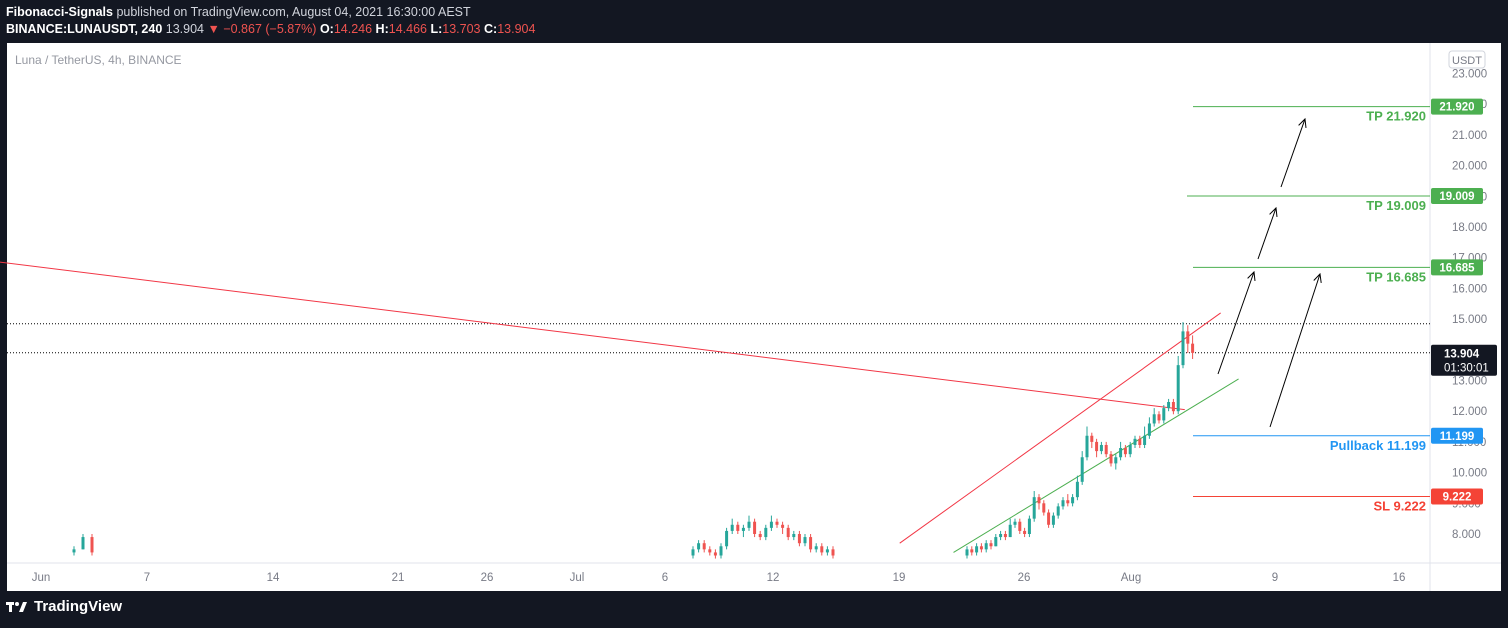 This screenshot has width=1508, height=628. Describe the element at coordinates (1457, 496) in the screenshot. I see `sl-price-badge` at that location.